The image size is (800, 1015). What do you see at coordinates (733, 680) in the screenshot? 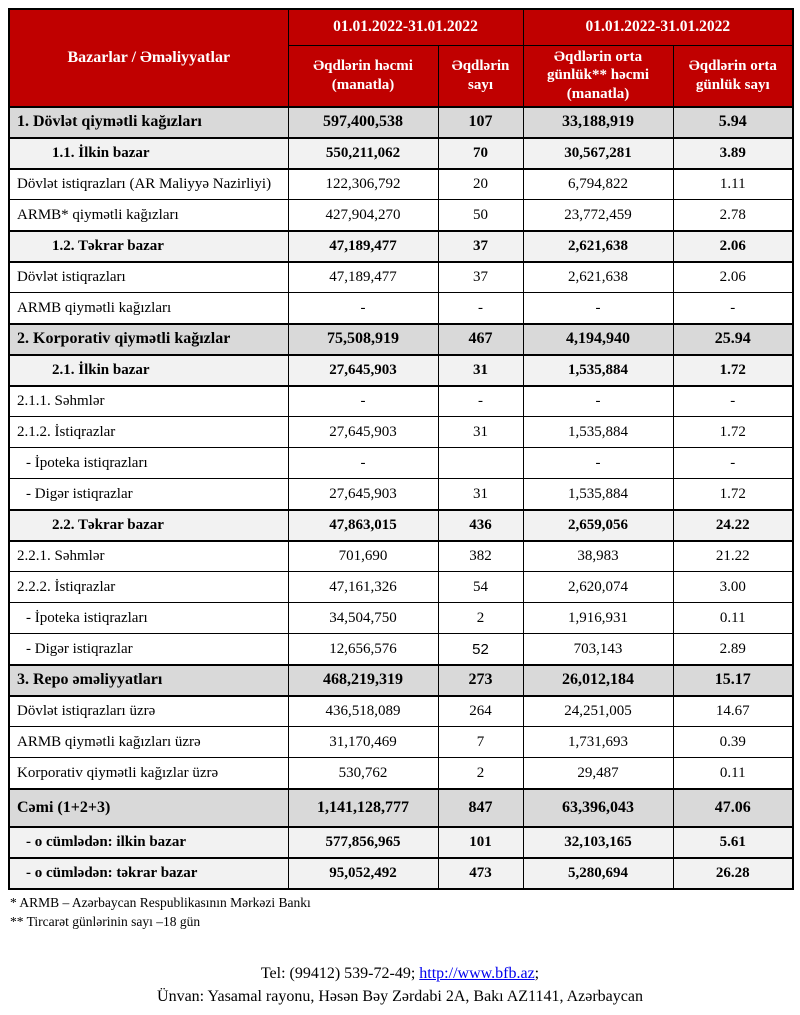
I see `cell-avg-daily-count: 15.17` at bounding box center [733, 680].